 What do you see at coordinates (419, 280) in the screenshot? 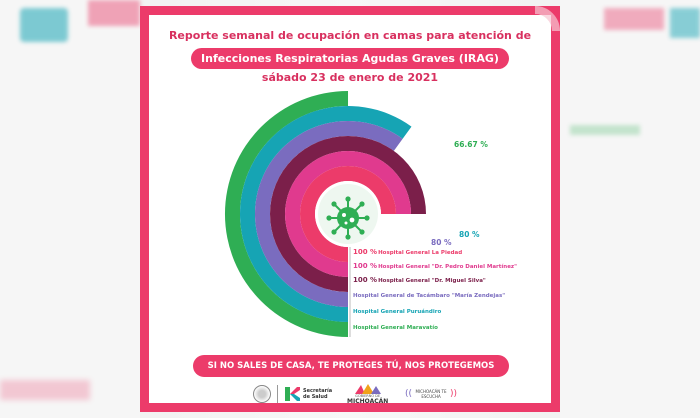
I see `label-miguel-silva: 100 %Hospital General "Dr. Miguel Silva"` at bounding box center [419, 280].